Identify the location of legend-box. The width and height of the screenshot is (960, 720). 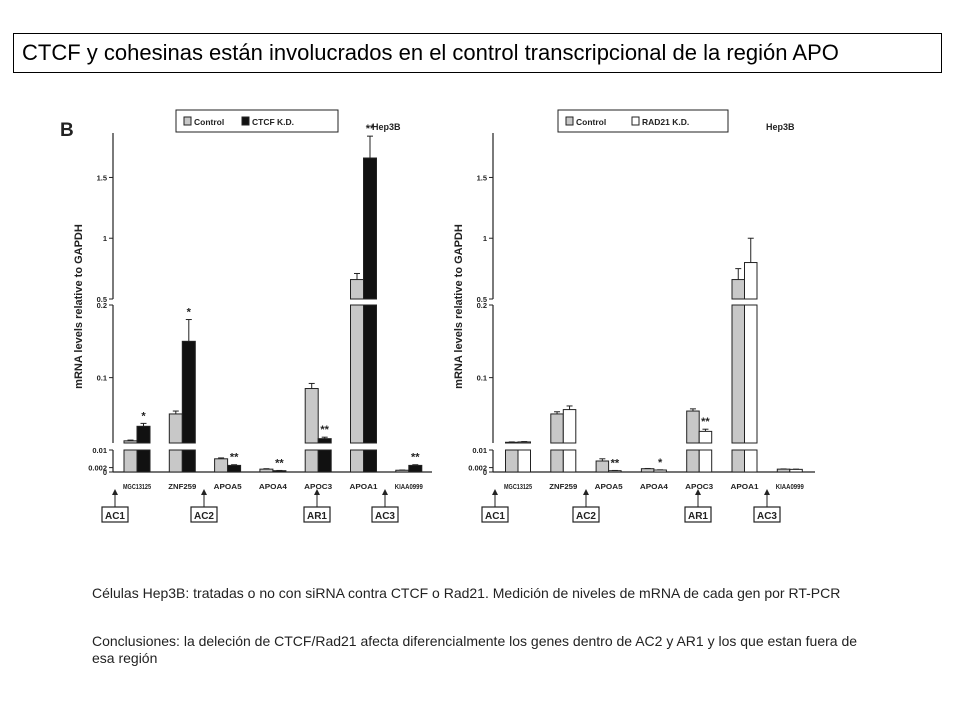
(257, 121).